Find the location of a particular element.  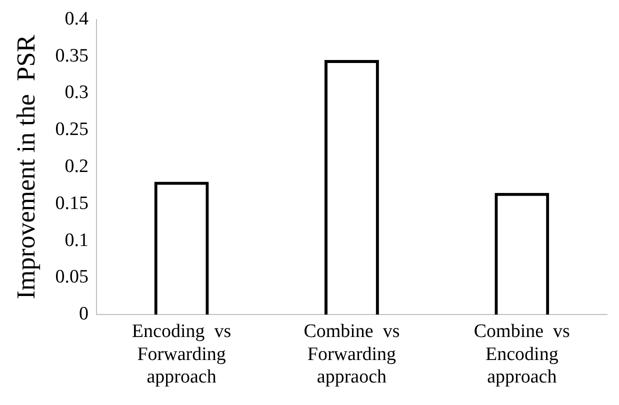

y-tick-label: 0.05 is located at coordinates (71, 277).